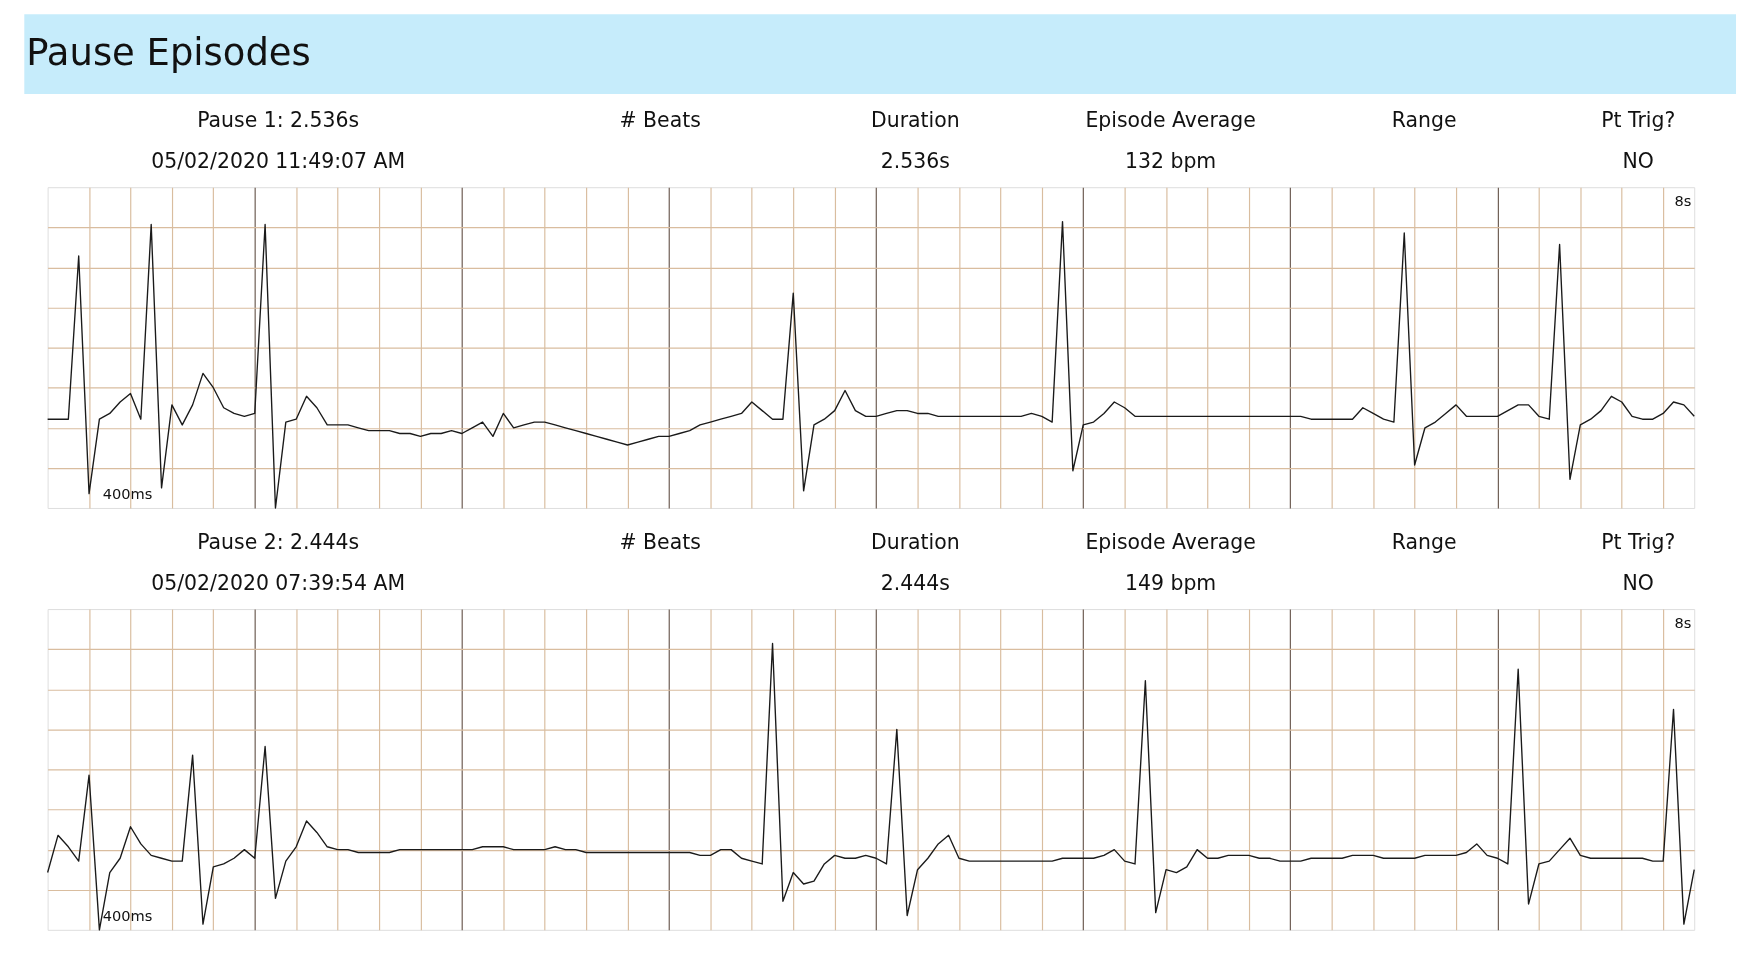  What do you see at coordinates (278, 541) in the screenshot?
I see `text: Pause 2: 2.444s` at bounding box center [278, 541].